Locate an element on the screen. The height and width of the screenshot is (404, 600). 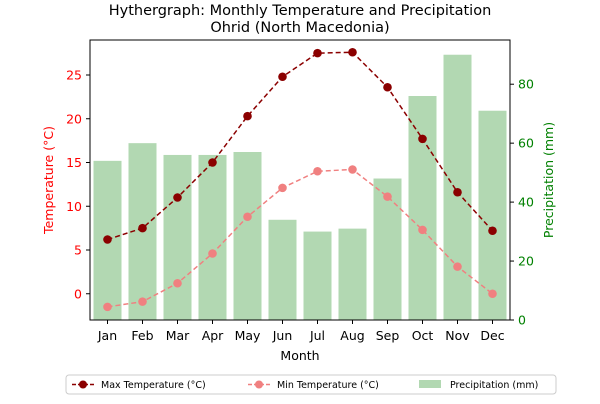
x-tick-label-may: May is located at coordinates (248, 335).